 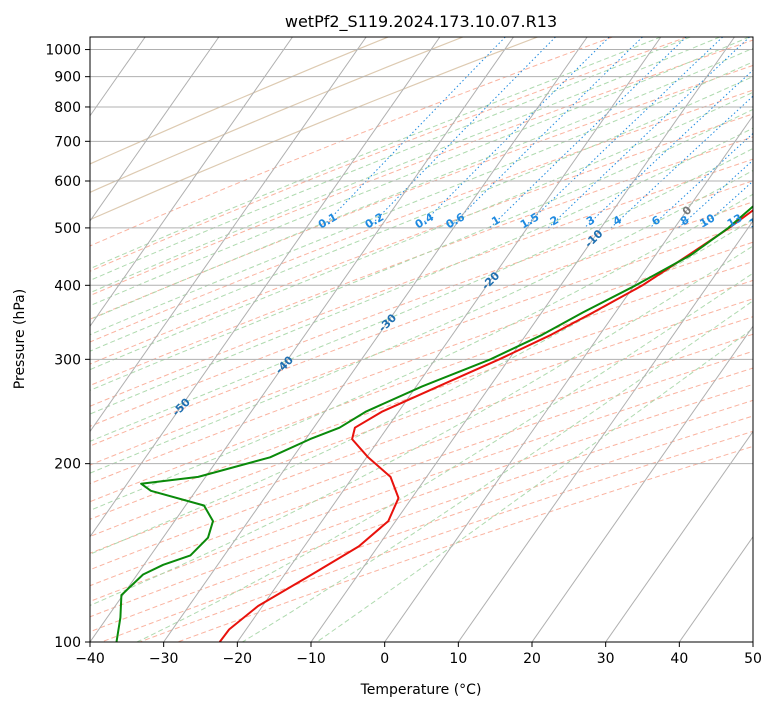 What do you see at coordinates (67, 643) in the screenshot?
I see `y-tick-label: 100` at bounding box center [67, 643].